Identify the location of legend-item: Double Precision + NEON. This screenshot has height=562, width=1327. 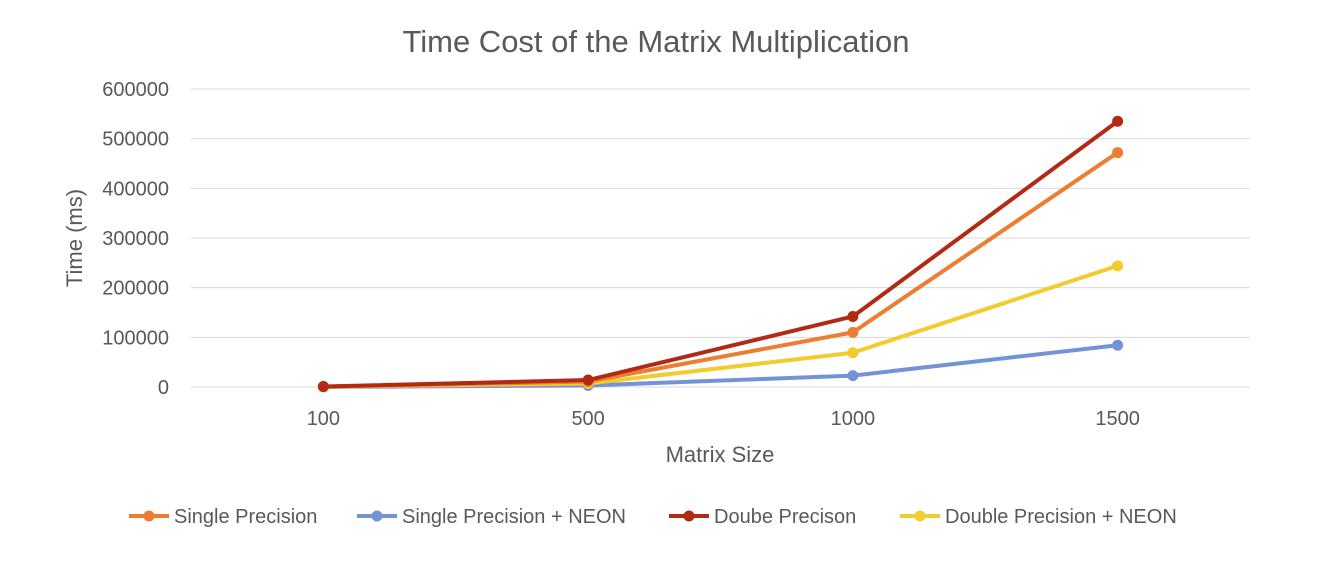
(1038, 517).